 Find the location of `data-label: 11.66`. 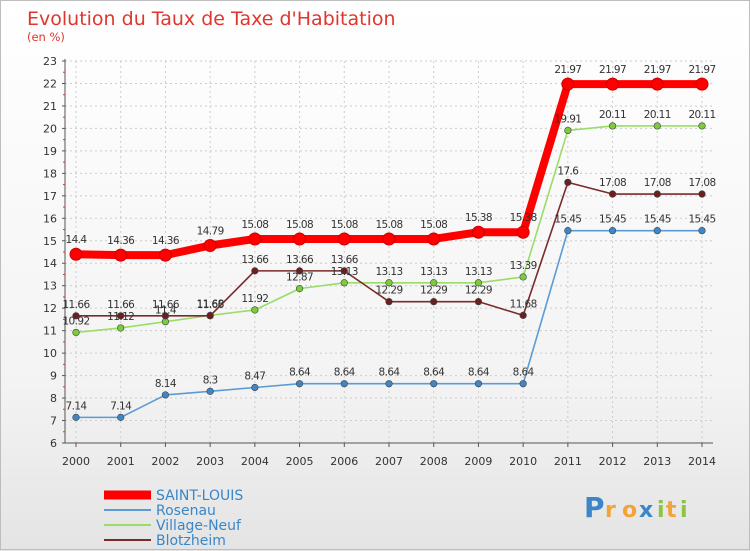

data-label: 11.66 is located at coordinates (76, 305).